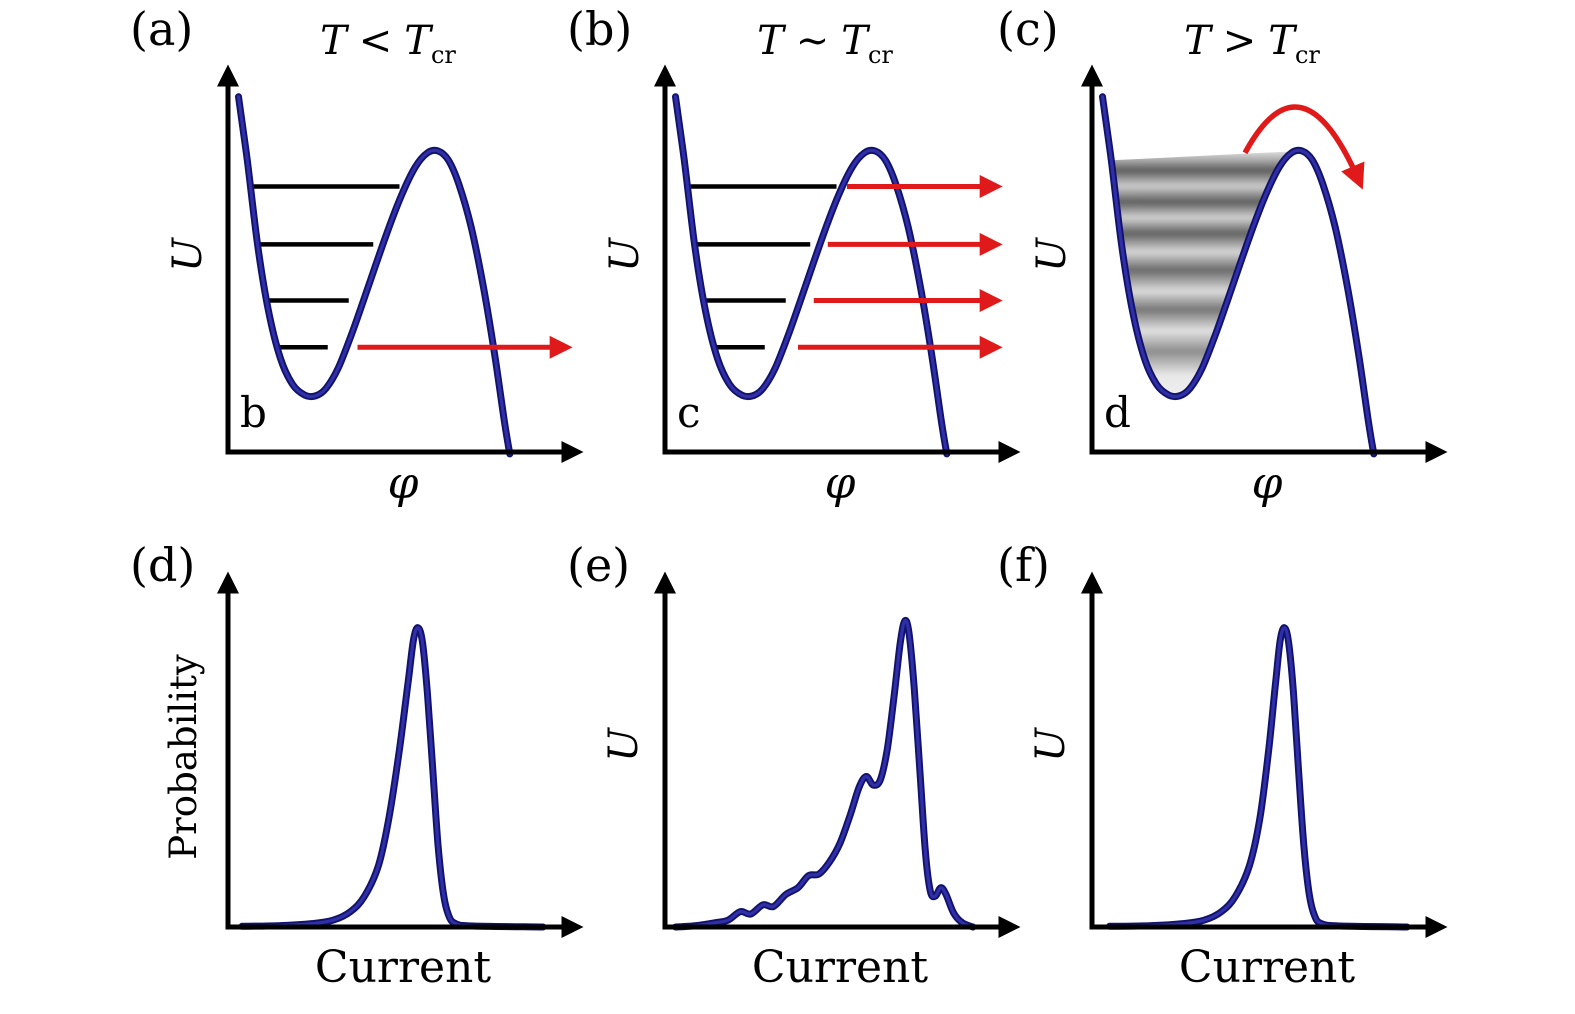 The width and height of the screenshot is (1575, 1014). Describe the element at coordinates (599, 565) in the screenshot. I see `panel-e-corner-label: (e)` at that location.